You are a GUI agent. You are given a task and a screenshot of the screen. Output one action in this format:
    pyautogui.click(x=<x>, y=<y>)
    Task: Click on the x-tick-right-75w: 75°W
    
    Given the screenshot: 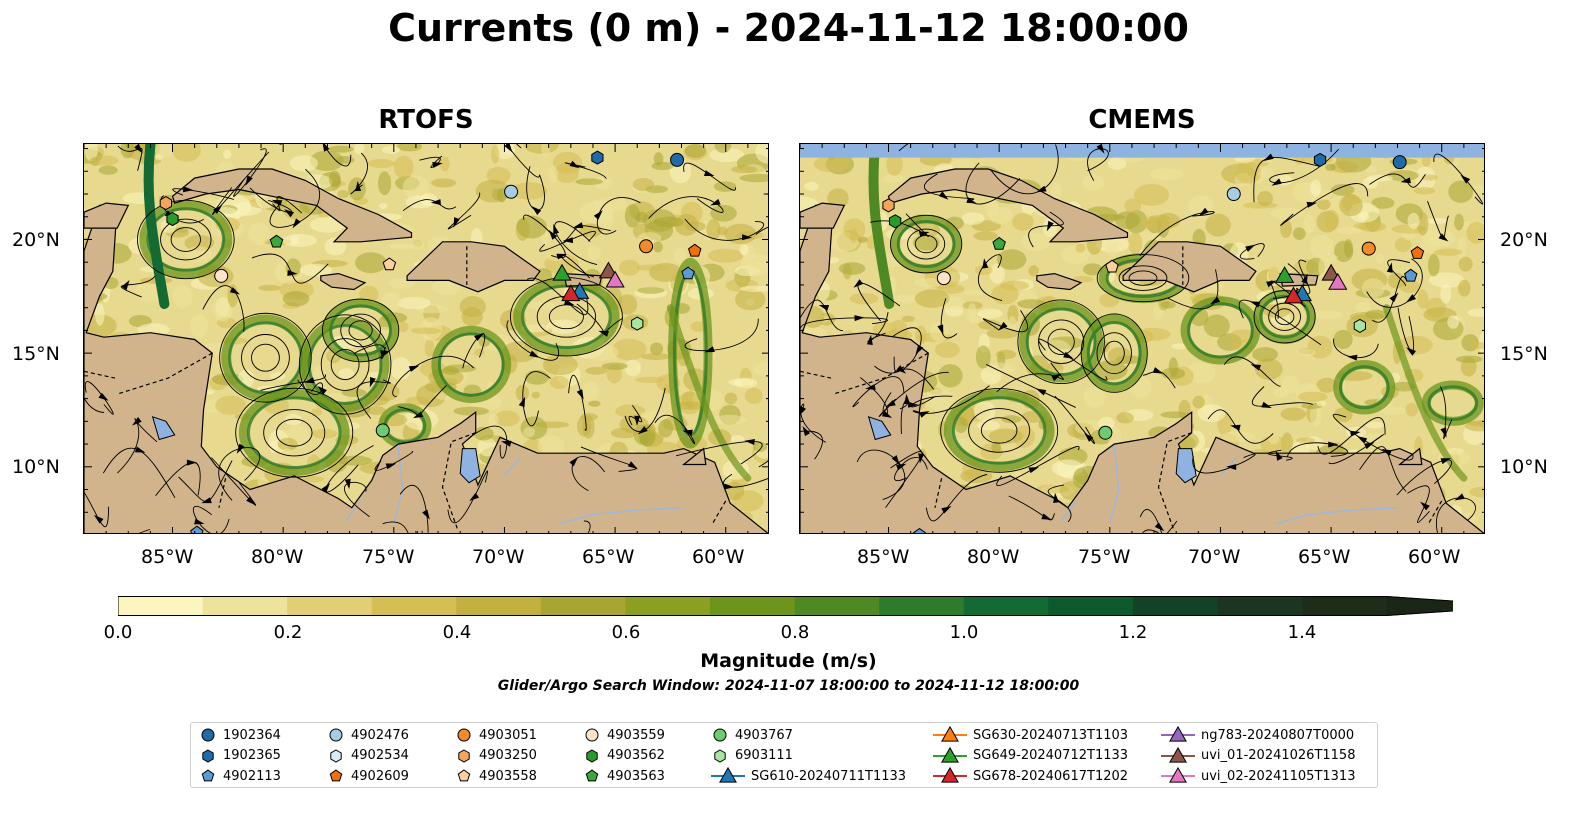 What is the action you would take?
    pyautogui.click(x=1104, y=557)
    